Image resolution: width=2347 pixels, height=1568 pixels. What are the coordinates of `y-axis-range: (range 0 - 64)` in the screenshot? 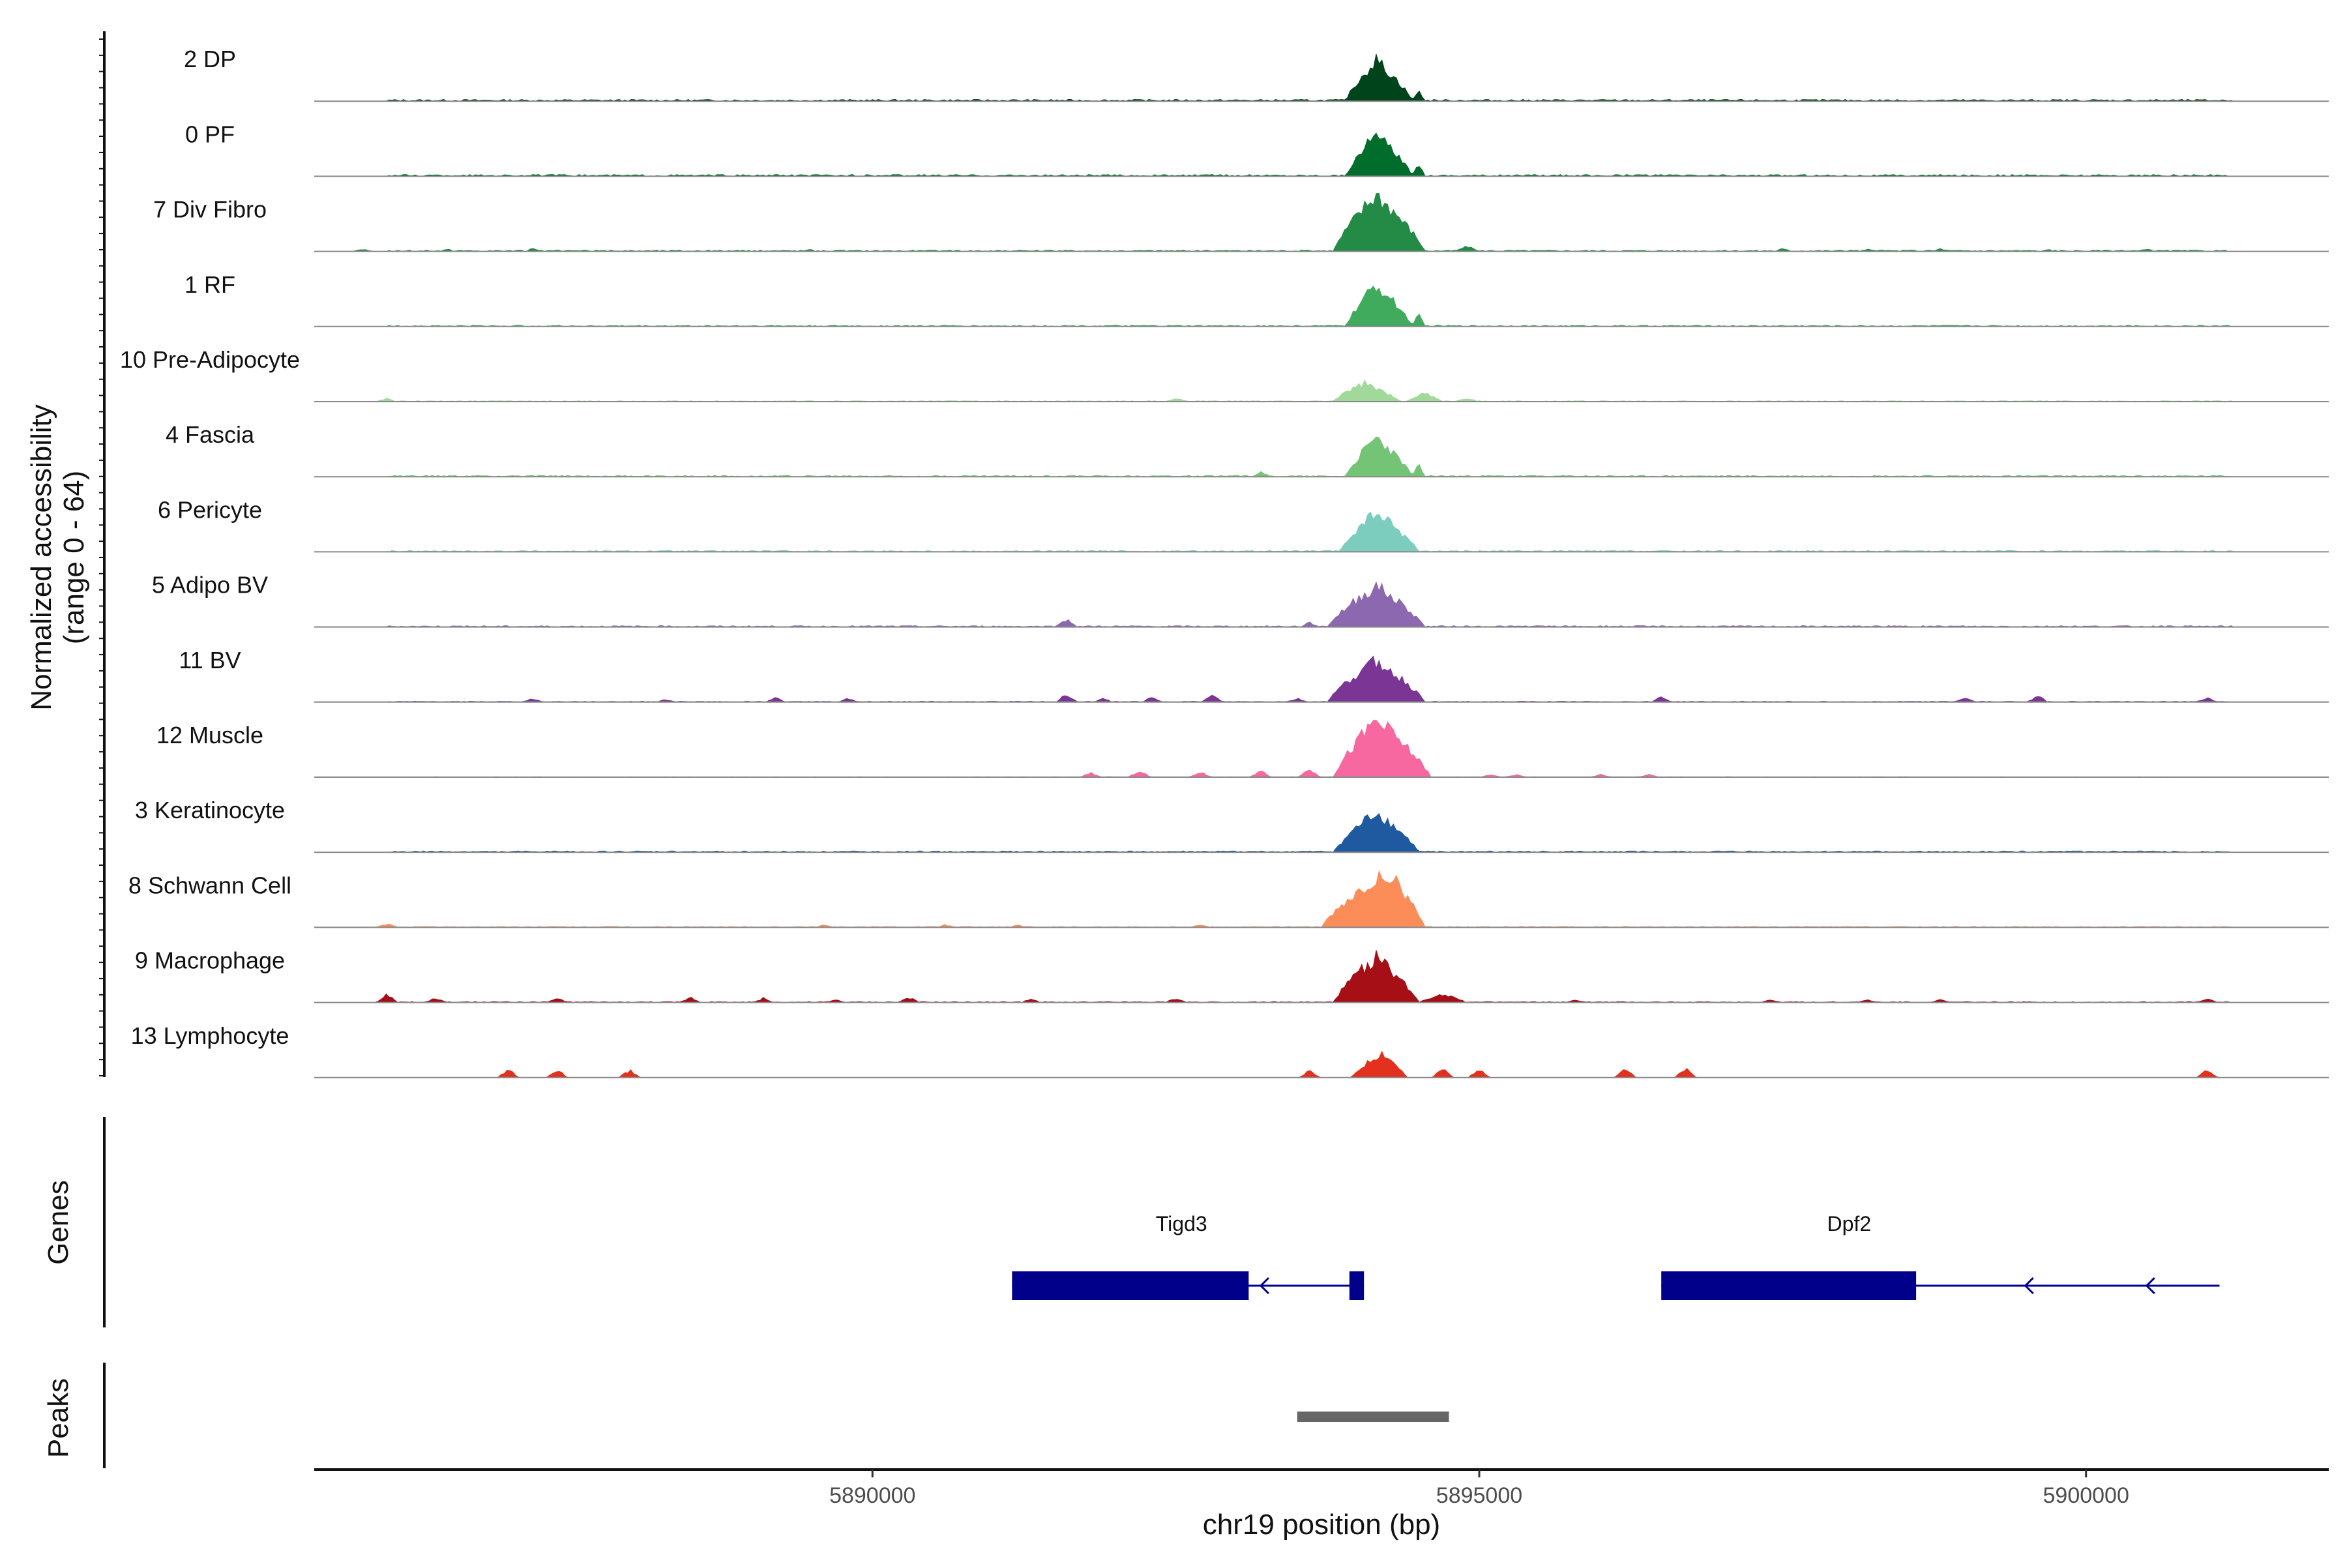 It's located at (74, 558).